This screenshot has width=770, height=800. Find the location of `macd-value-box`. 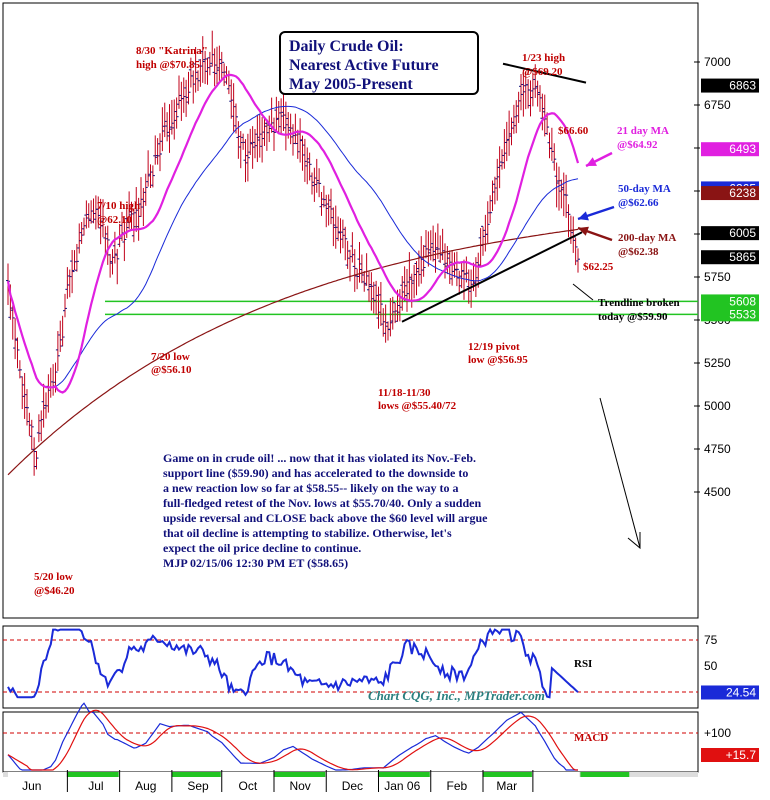

macd-value-box is located at coordinates (730, 755).